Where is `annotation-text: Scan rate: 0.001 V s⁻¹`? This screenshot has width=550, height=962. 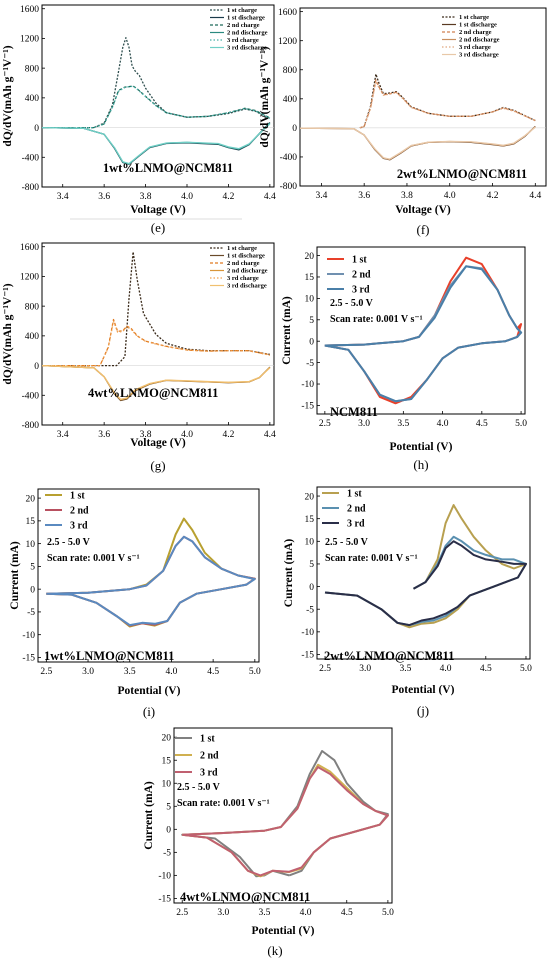 annotation-text: Scan rate: 0.001 V s⁻¹ is located at coordinates (371, 558).